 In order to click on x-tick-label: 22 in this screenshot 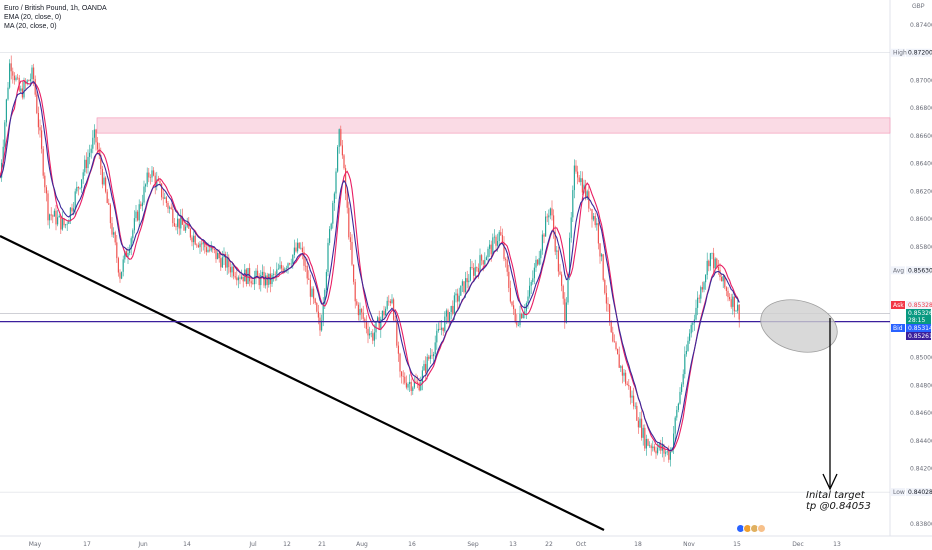, I will do `click(549, 544)`.